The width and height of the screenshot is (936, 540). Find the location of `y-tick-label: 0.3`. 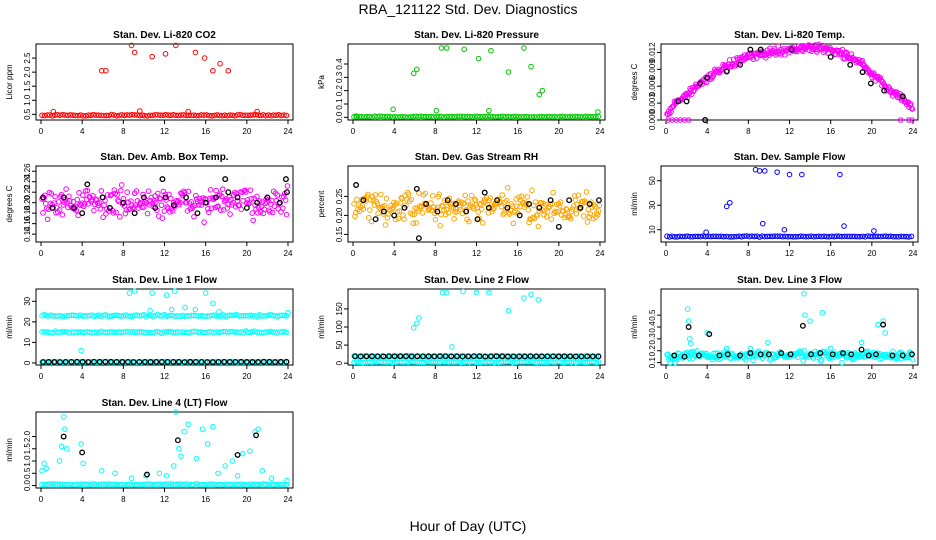

y-tick-label: 0.3 is located at coordinates (652, 339).